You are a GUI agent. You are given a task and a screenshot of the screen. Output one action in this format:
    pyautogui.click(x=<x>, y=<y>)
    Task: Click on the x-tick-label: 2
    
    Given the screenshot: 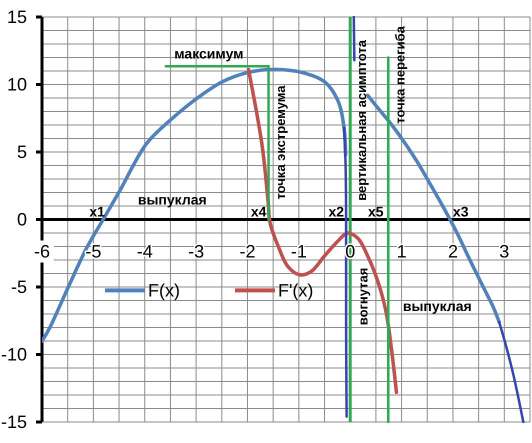 What is the action you would take?
    pyautogui.click(x=453, y=252)
    